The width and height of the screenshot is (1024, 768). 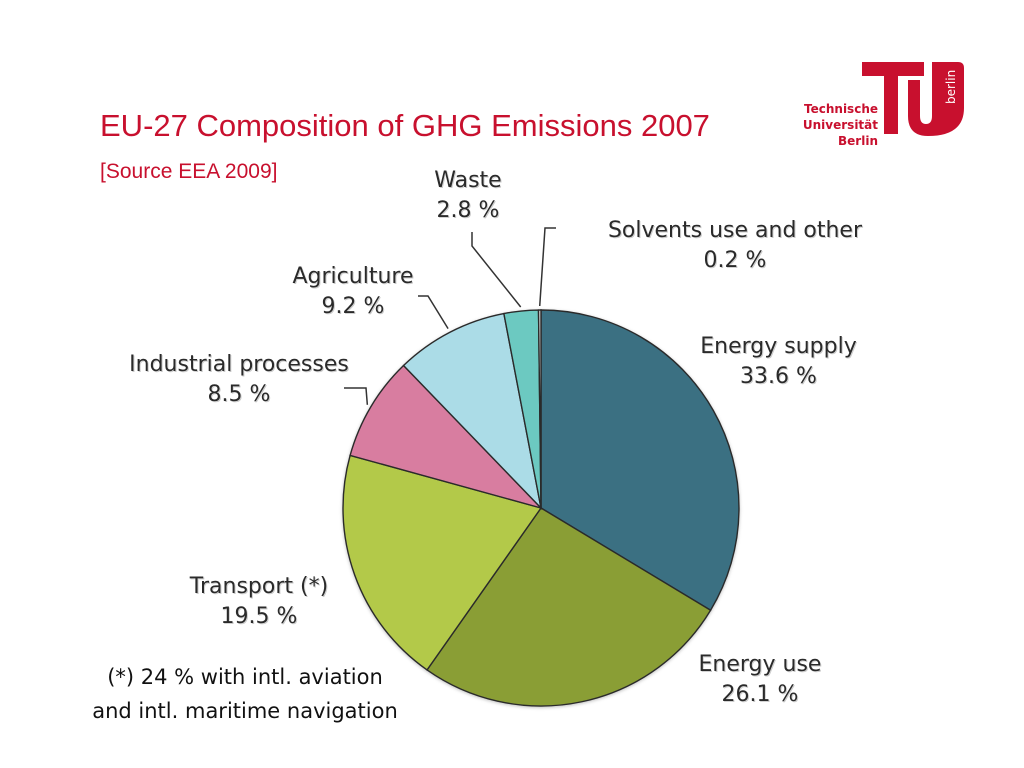 What do you see at coordinates (778, 346) in the screenshot?
I see `label-energy-supply-name: Energy supply` at bounding box center [778, 346].